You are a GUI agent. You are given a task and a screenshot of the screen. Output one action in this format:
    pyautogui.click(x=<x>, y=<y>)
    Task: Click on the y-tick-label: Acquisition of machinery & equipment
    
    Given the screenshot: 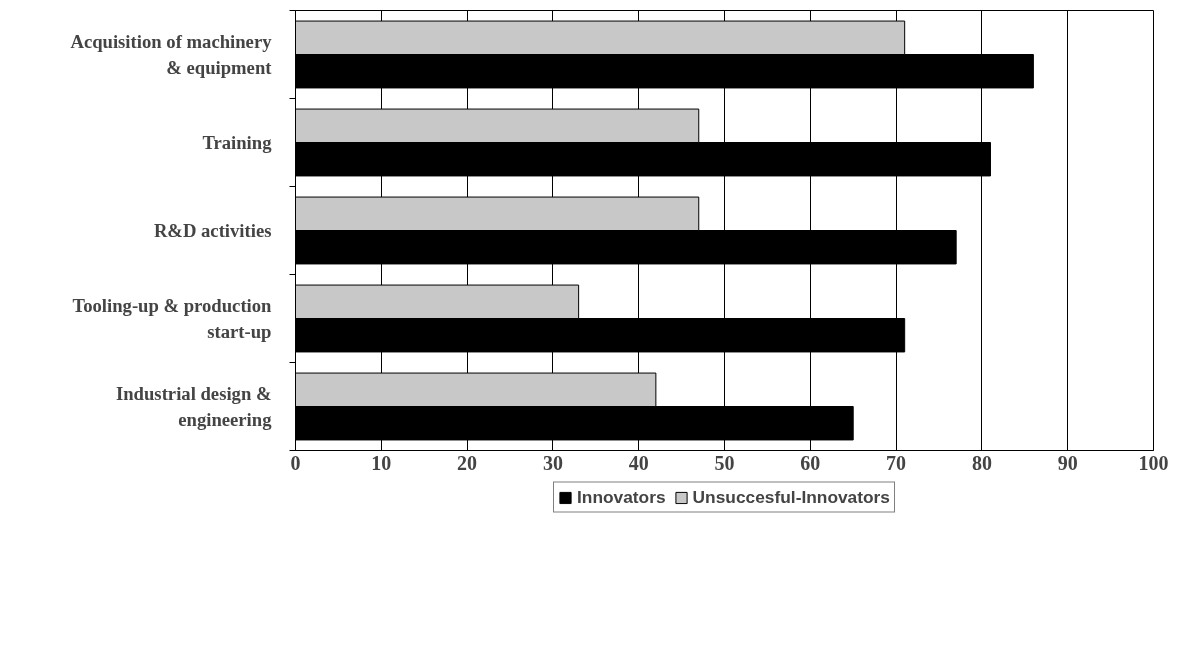 What is the action you would take?
    pyautogui.click(x=171, y=54)
    